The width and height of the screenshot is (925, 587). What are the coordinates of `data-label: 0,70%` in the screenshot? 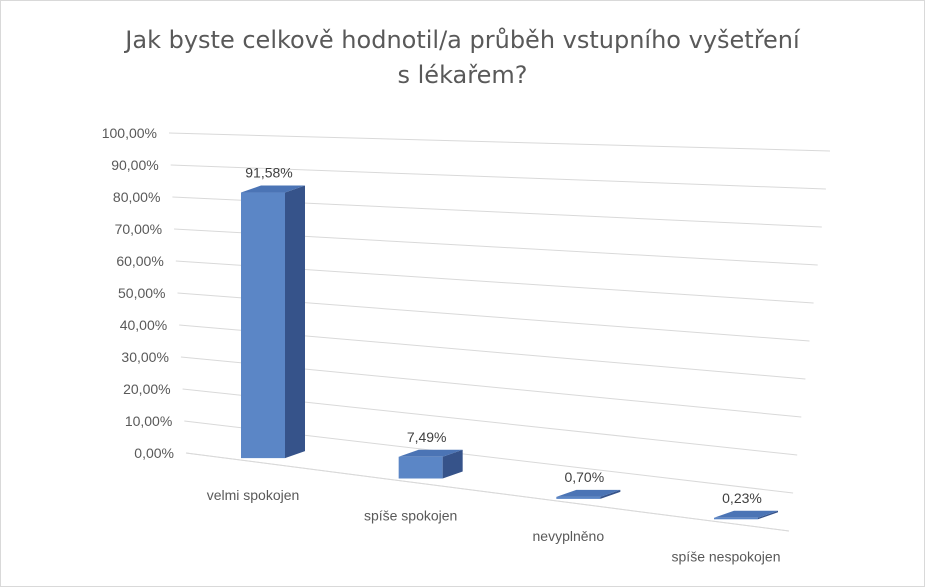 It's located at (584, 477).